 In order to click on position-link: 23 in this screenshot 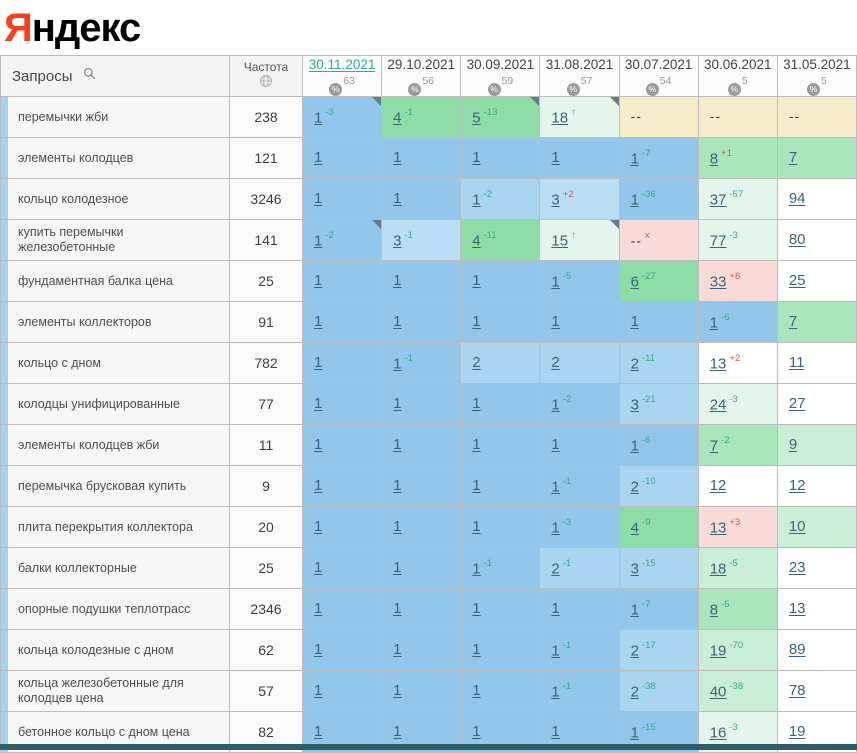, I will do `click(797, 568)`.